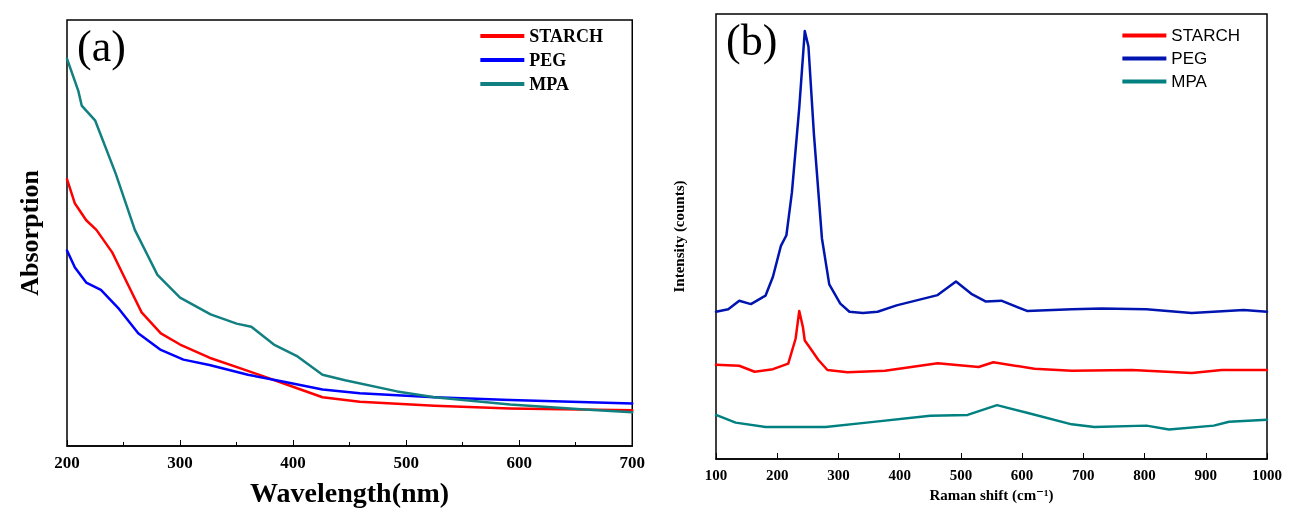 This screenshot has height=519, width=1293. What do you see at coordinates (101, 46) in the screenshot?
I see `annotation: (a)` at bounding box center [101, 46].